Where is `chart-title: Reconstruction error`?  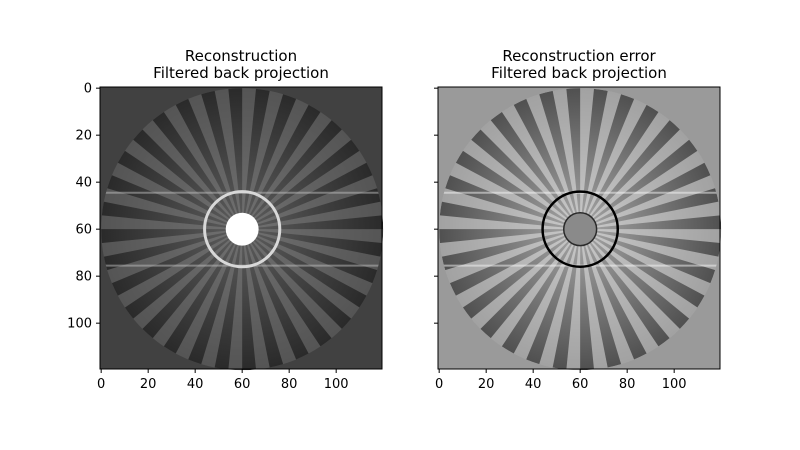 chart-title: Reconstruction error is located at coordinates (579, 56).